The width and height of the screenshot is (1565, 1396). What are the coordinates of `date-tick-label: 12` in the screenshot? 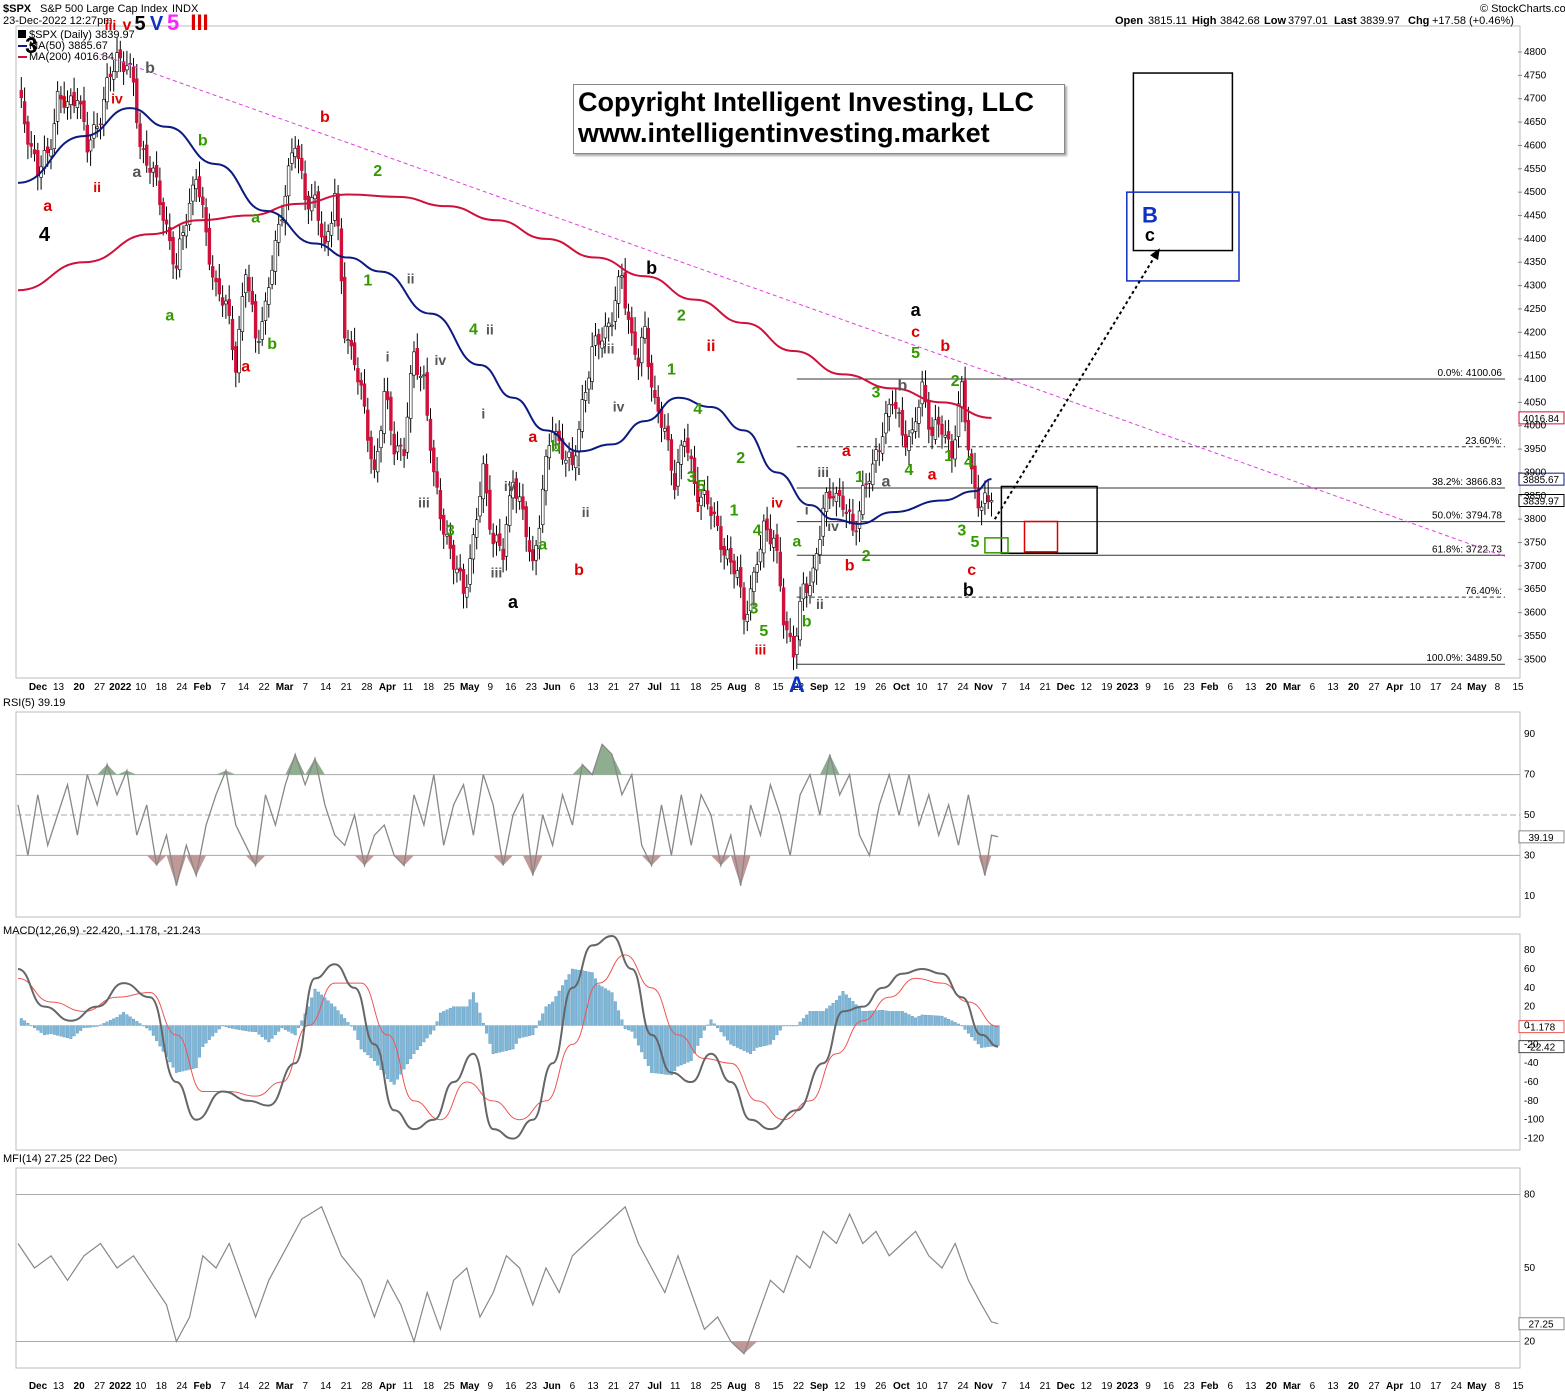 It's located at (1087, 1386).